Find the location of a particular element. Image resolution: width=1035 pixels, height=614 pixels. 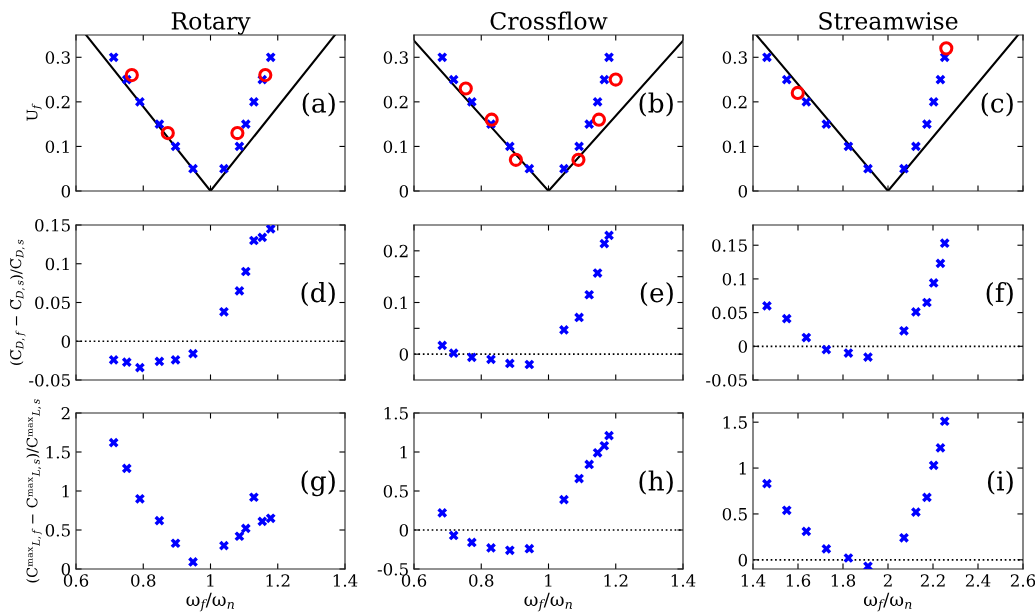

annotation: (g) is located at coordinates (318, 483).